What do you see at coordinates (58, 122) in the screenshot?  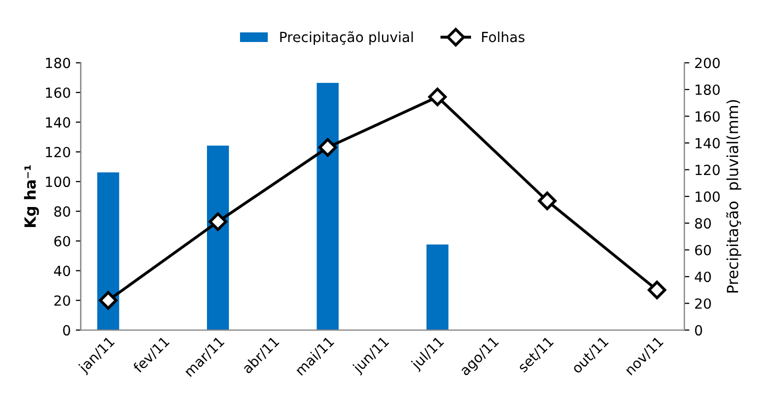 I see `y-tick-label: 140` at bounding box center [58, 122].